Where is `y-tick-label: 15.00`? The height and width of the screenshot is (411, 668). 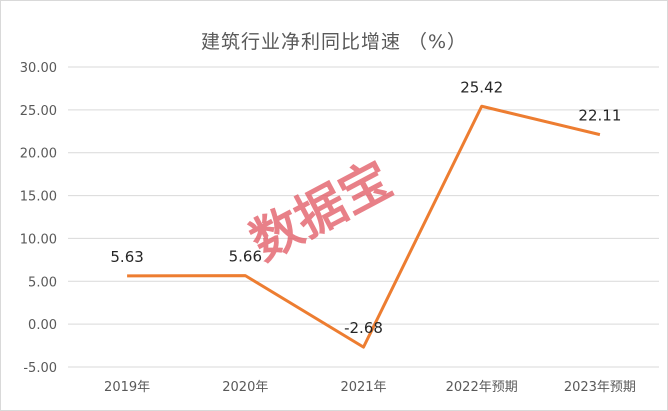
y-tick-label: 15.00 is located at coordinates (38, 197).